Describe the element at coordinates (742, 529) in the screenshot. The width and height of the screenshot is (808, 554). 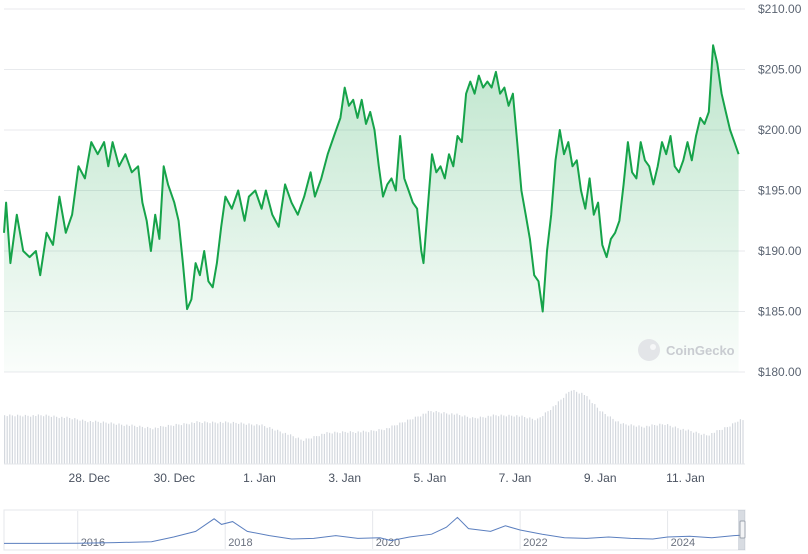
I see `navigator-handle` at that location.